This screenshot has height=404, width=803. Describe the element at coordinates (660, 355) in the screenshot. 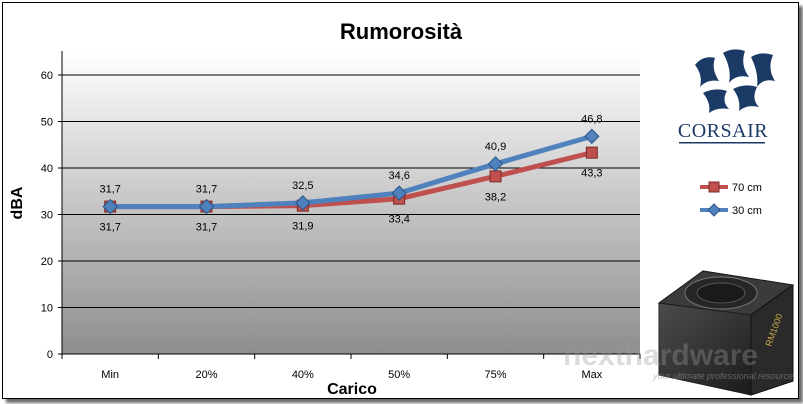

I see `watermark-text: nexthardware` at that location.